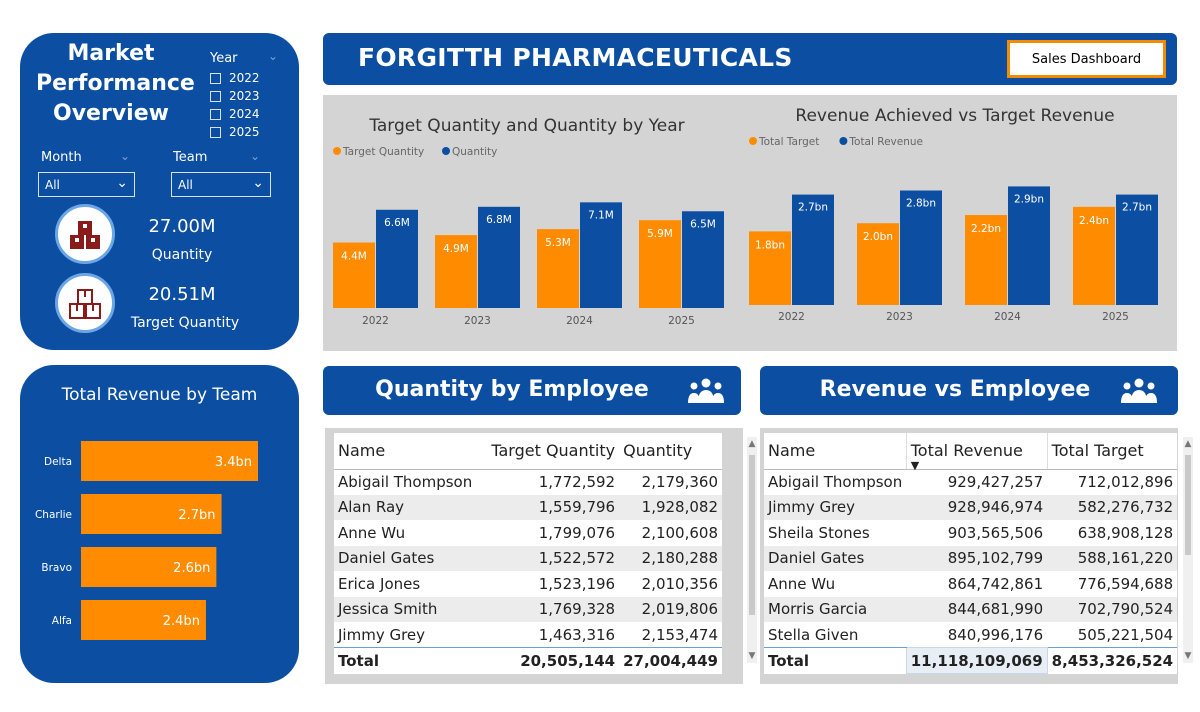 This screenshot has height=712, width=1200. Describe the element at coordinates (976, 452) in the screenshot. I see `column-header-total-revenue: Total Revenue ▼` at that location.